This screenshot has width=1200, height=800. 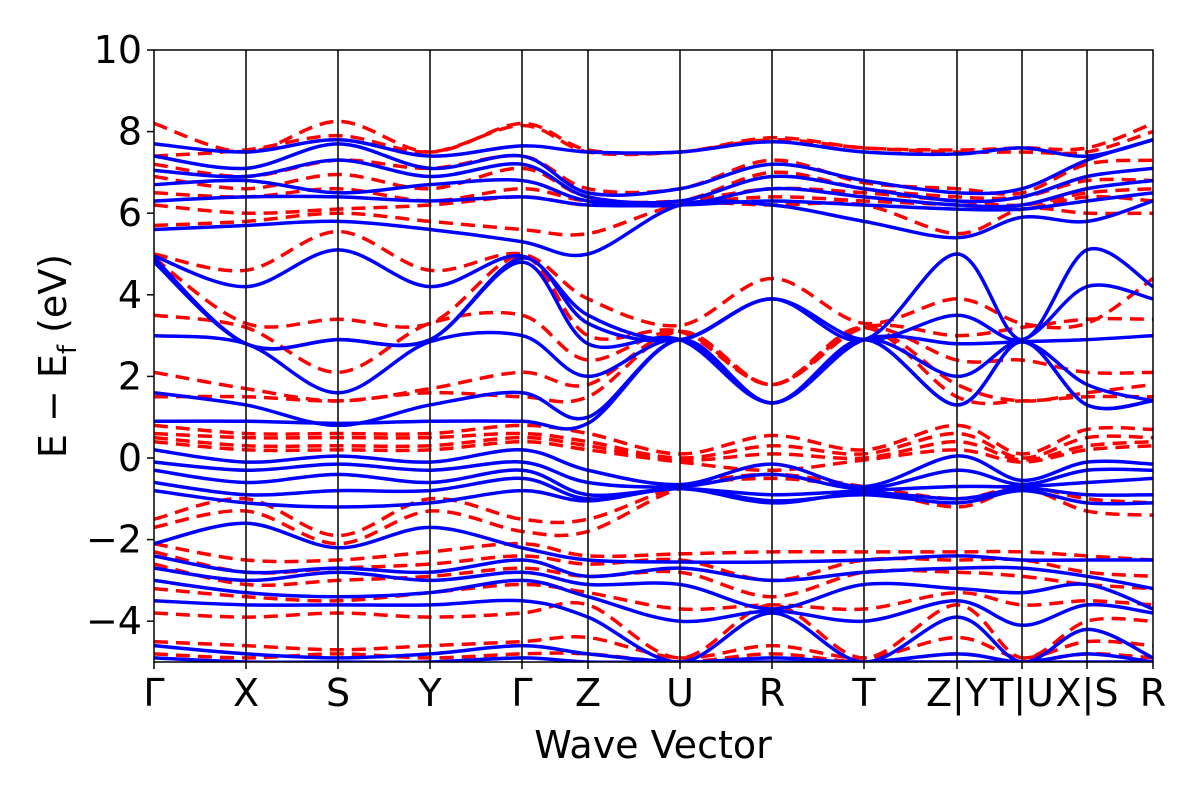 I want to click on x-tick-label: X, so click(x=246, y=693).